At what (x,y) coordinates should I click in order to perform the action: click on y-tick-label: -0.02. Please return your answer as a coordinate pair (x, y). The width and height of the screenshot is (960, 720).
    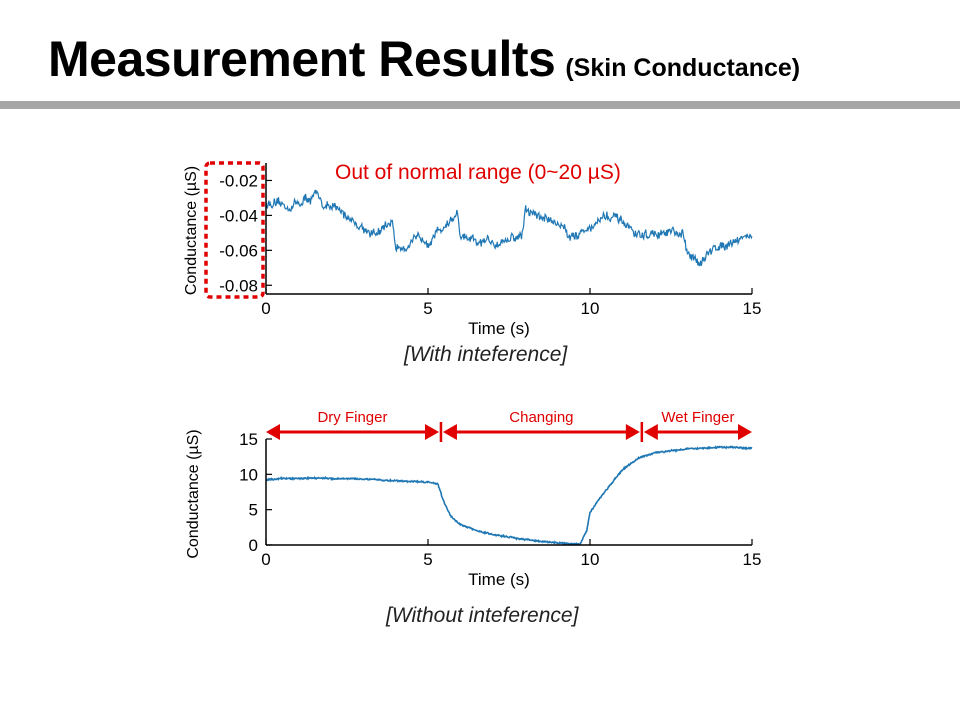
    Looking at the image, I should click on (238, 180).